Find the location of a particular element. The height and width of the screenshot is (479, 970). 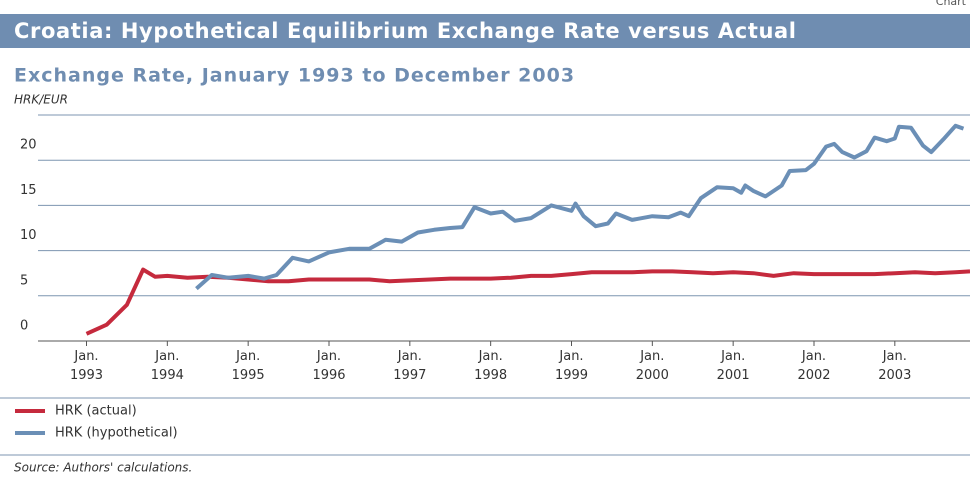

corner-label: Chart is located at coordinates (951, 4).